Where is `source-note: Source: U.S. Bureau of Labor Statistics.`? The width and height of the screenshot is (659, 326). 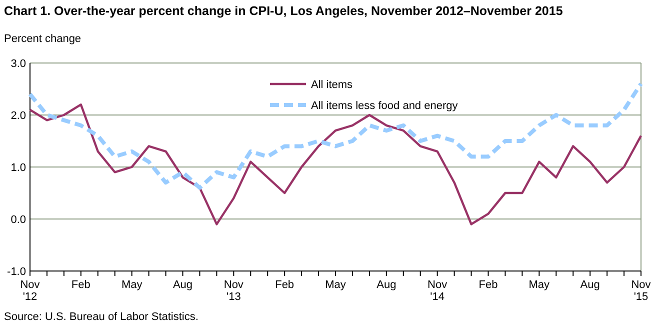
source-note: Source: U.S. Bureau of Labor Statistics. is located at coordinates (101, 317).